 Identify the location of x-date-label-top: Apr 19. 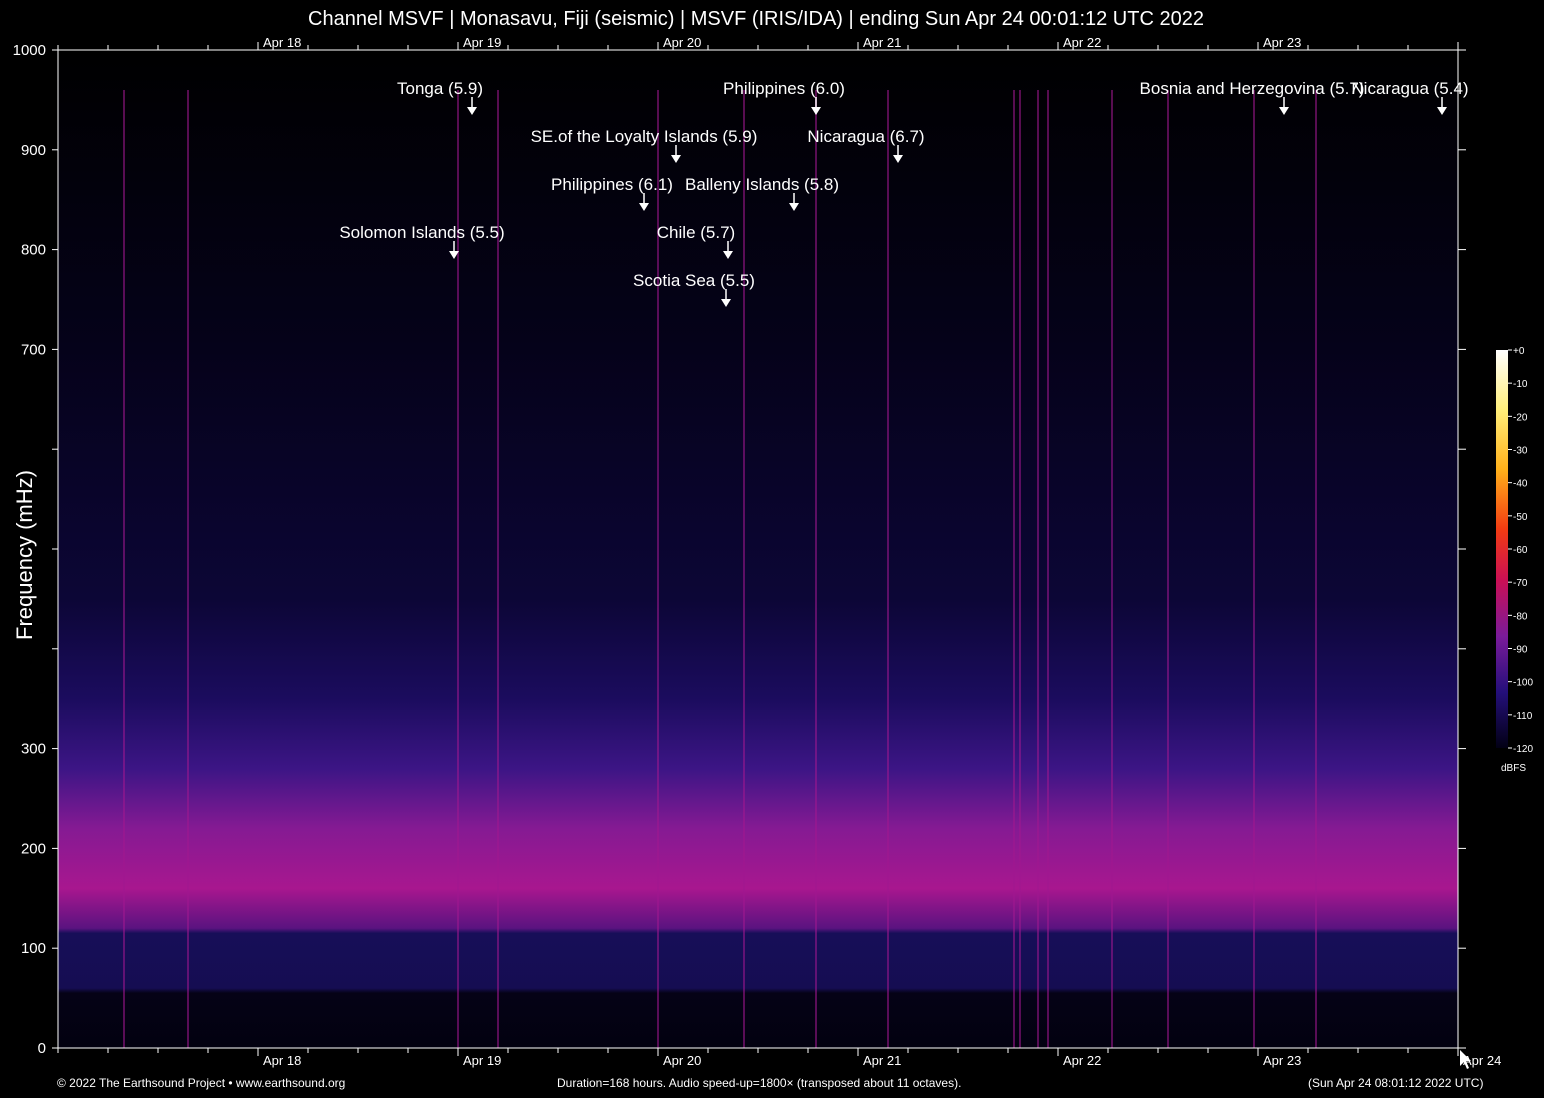
(482, 42).